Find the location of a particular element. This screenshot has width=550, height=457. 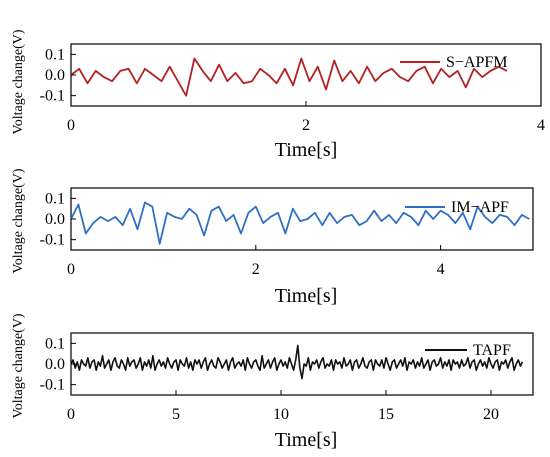

x-tick-label: 20 is located at coordinates (491, 414).